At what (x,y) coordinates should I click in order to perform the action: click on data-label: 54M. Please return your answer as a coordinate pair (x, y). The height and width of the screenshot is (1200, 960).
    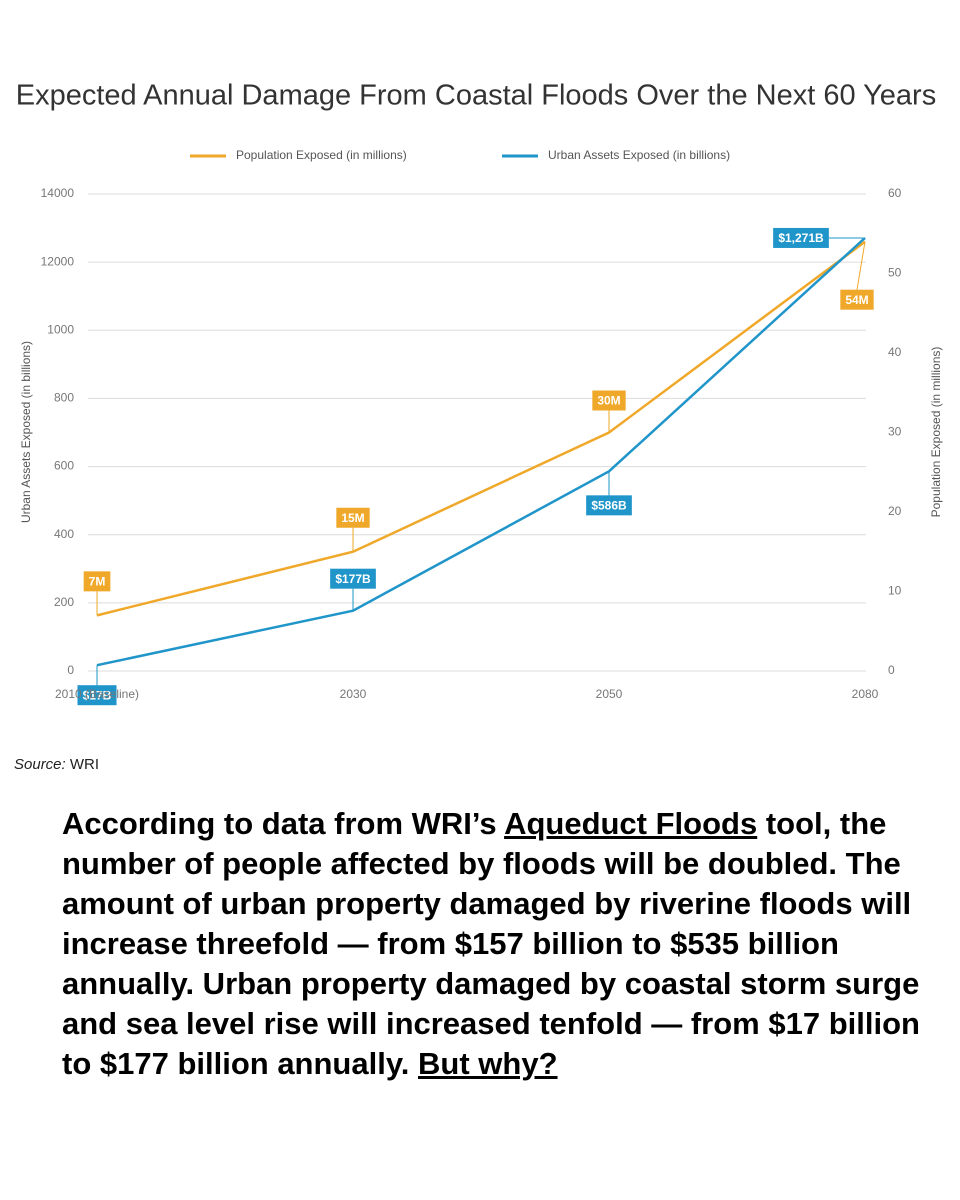
    Looking at the image, I should click on (857, 275).